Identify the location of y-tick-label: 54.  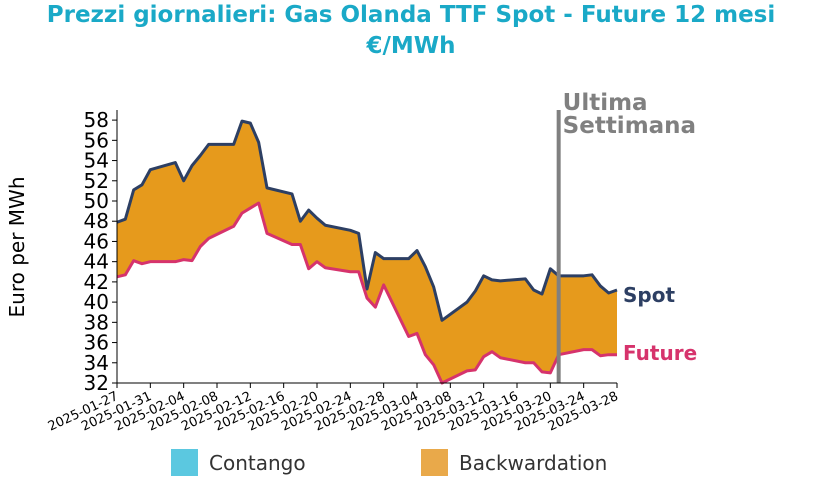
(96, 161).